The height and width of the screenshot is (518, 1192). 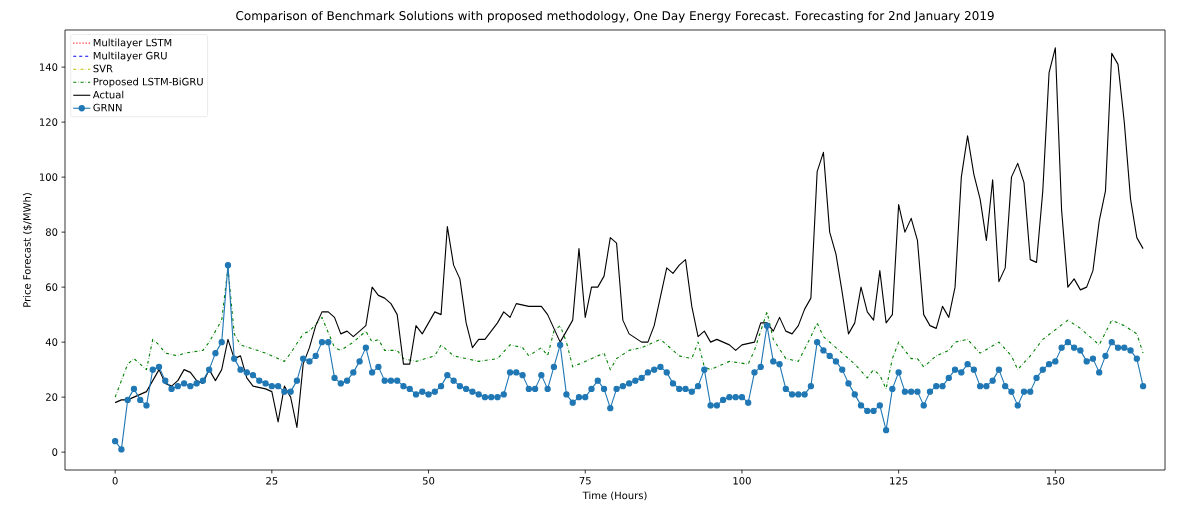 I want to click on legend-label: SVR, so click(x=103, y=68).